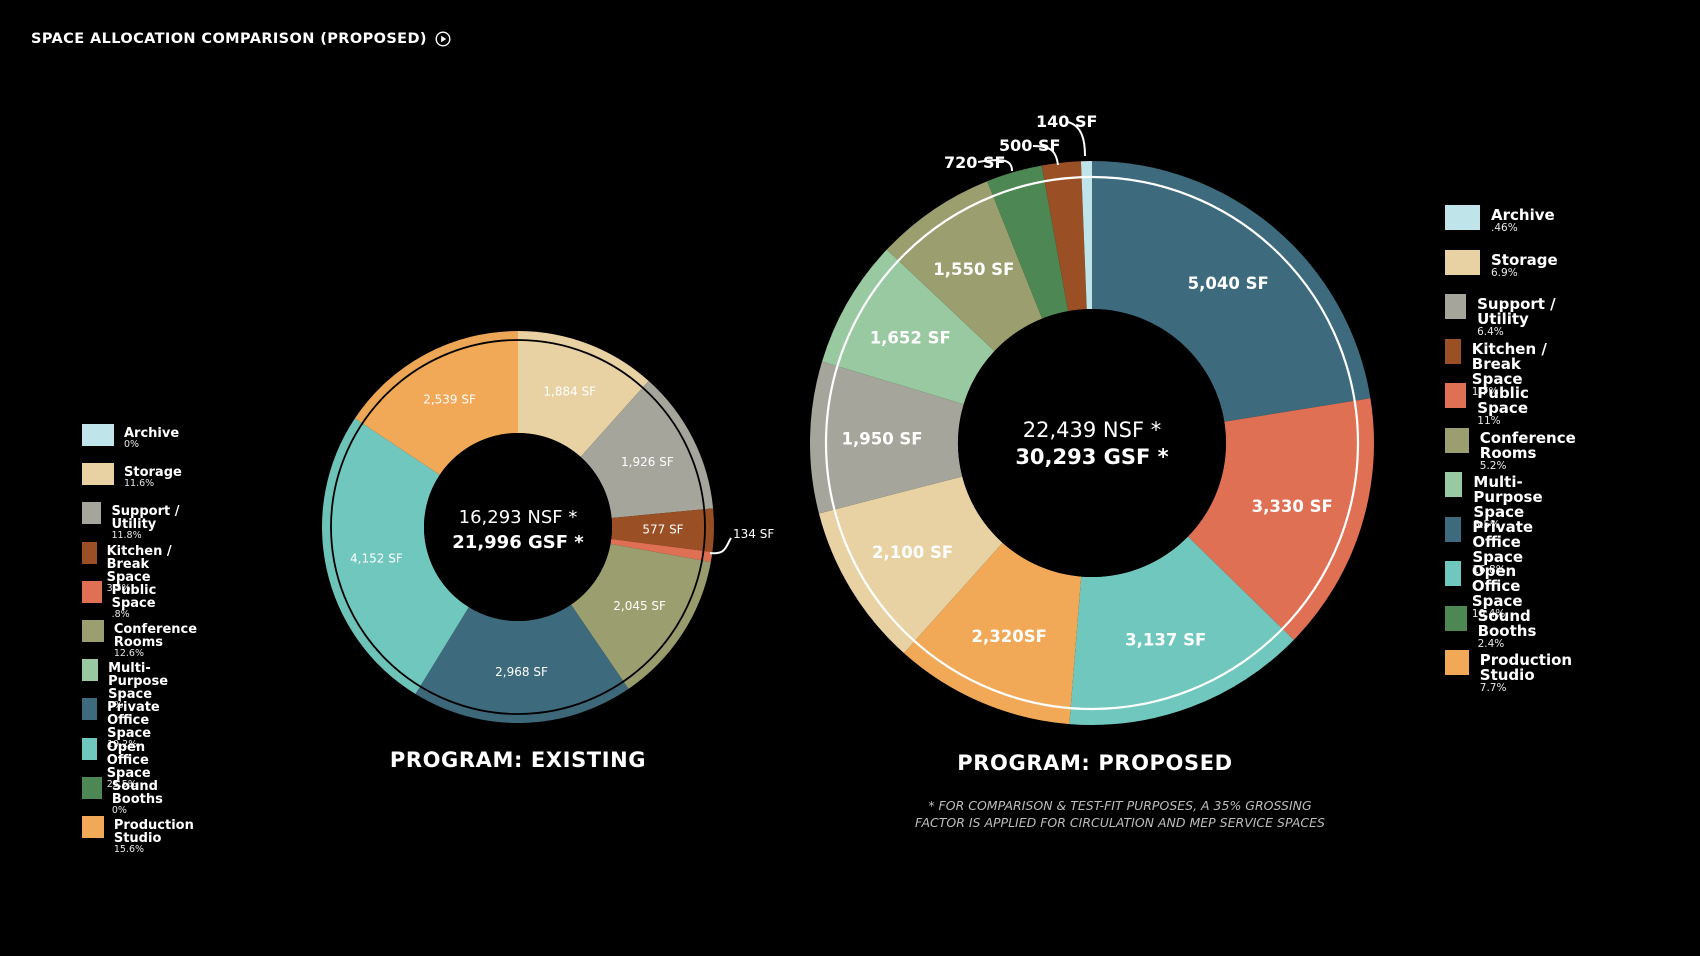  I want to click on legend-item-archive: Archive 0%, so click(130, 437).